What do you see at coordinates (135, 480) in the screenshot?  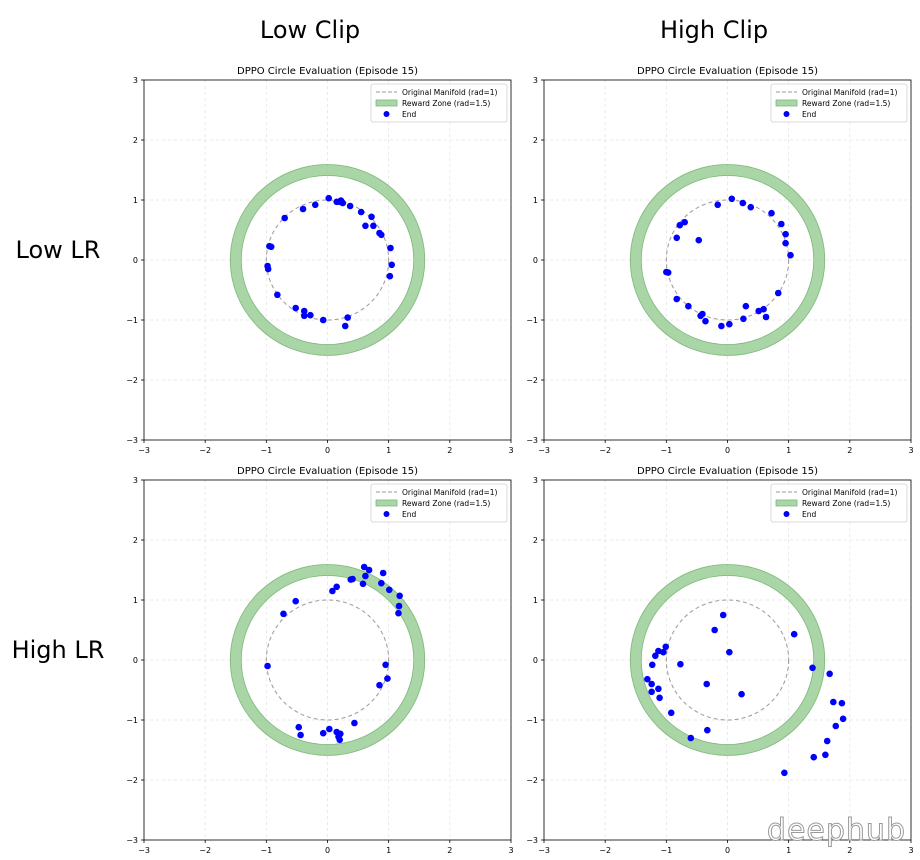 I see `y-tick-label: 3` at bounding box center [135, 480].